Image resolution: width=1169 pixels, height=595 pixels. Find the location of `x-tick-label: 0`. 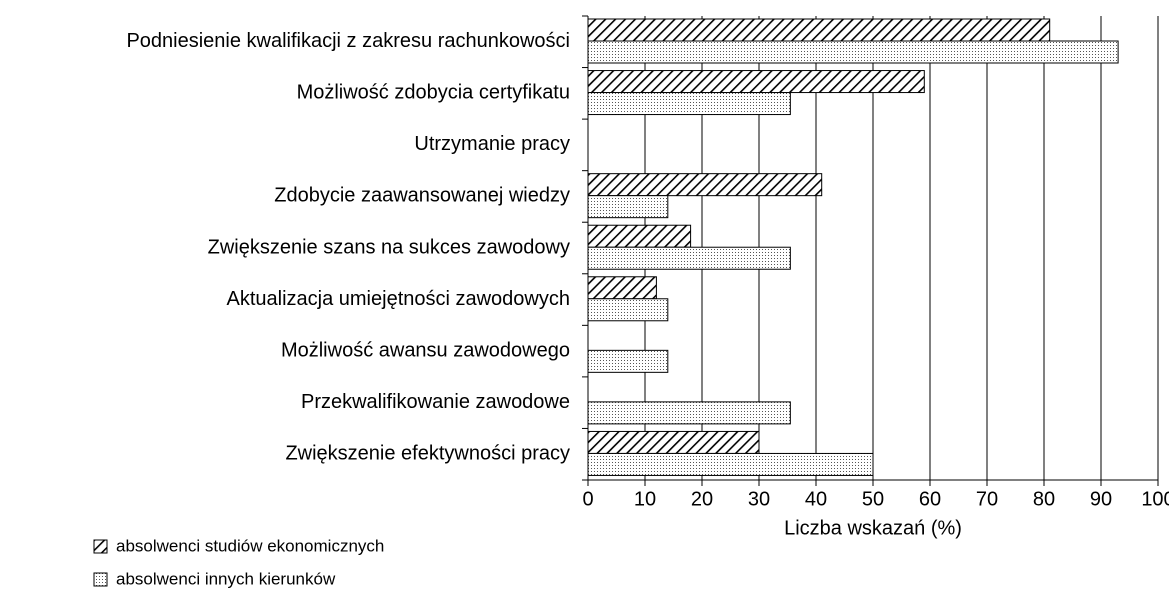

x-tick-label: 0 is located at coordinates (587, 499).